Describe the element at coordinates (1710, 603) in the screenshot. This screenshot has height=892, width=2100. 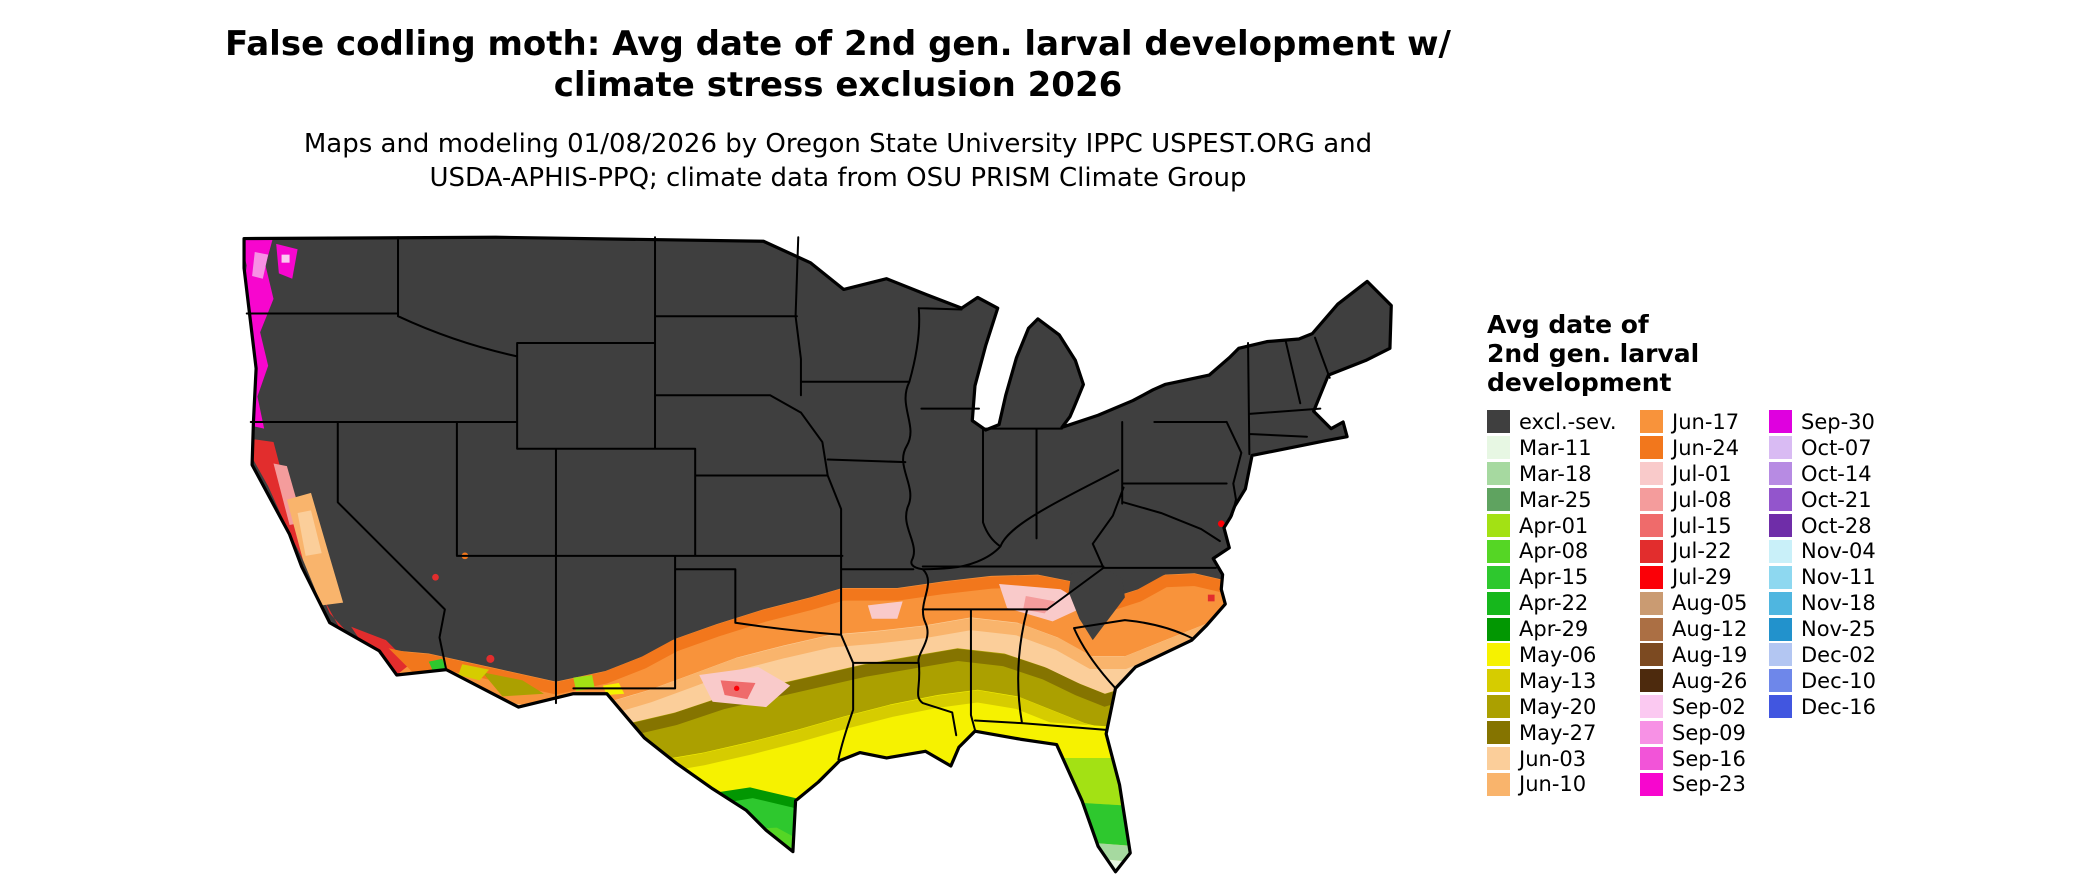
I see `legend-label: Aug-05` at that location.